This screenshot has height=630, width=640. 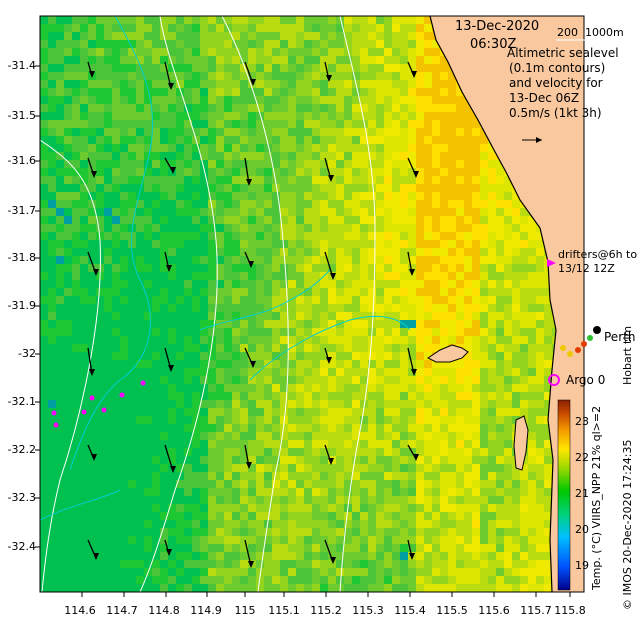 I want to click on velocity-arrow, so click(x=328, y=355).